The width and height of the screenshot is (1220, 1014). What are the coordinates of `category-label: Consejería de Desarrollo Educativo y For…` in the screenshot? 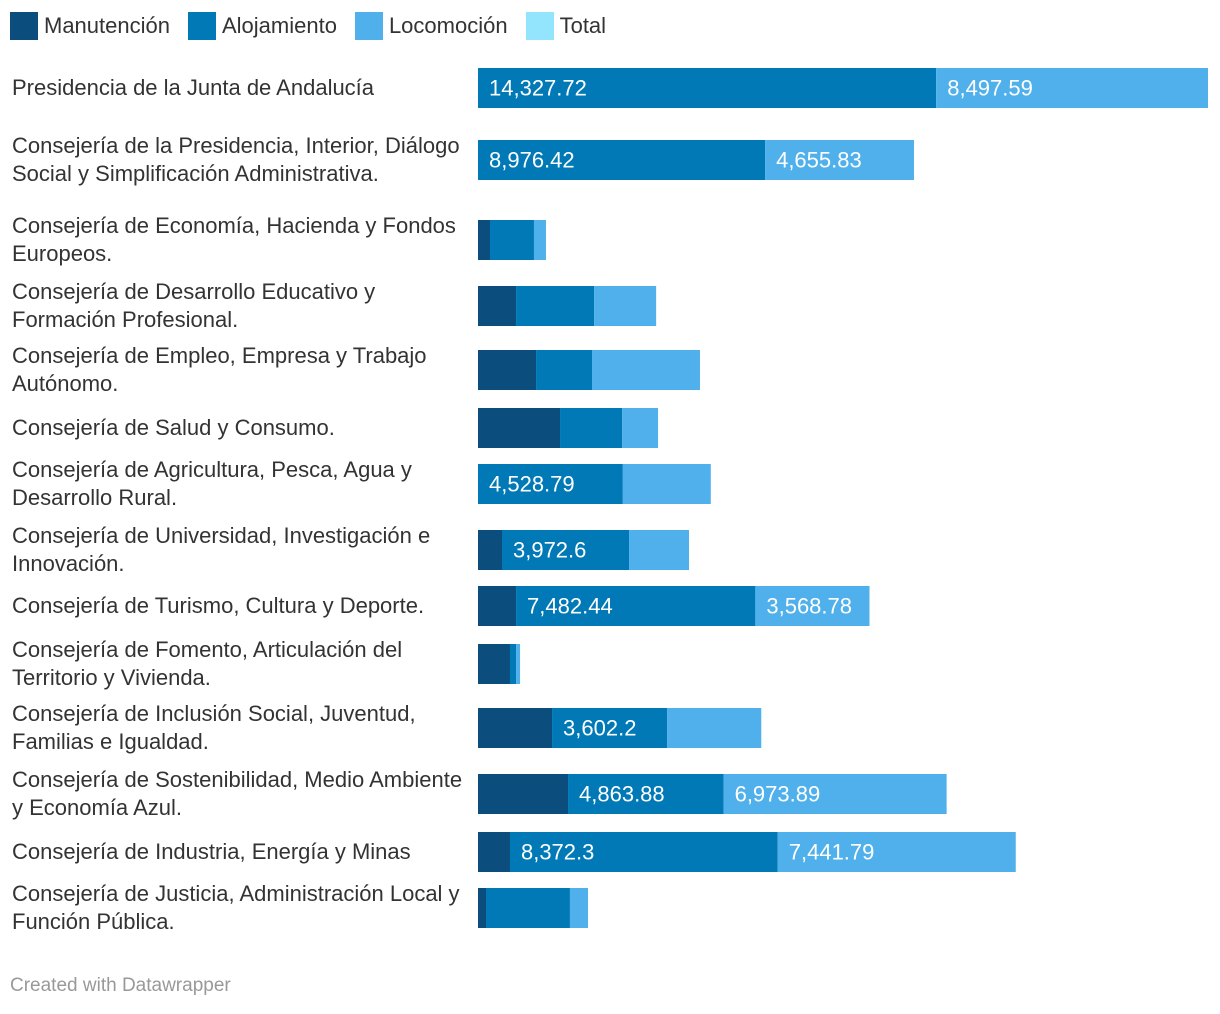 It's located at (194, 305).